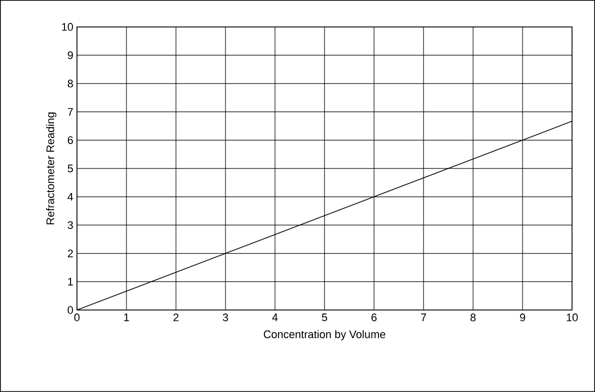 The height and width of the screenshot is (392, 595). What do you see at coordinates (70, 84) in the screenshot?
I see `y-tick-label: 8` at bounding box center [70, 84].